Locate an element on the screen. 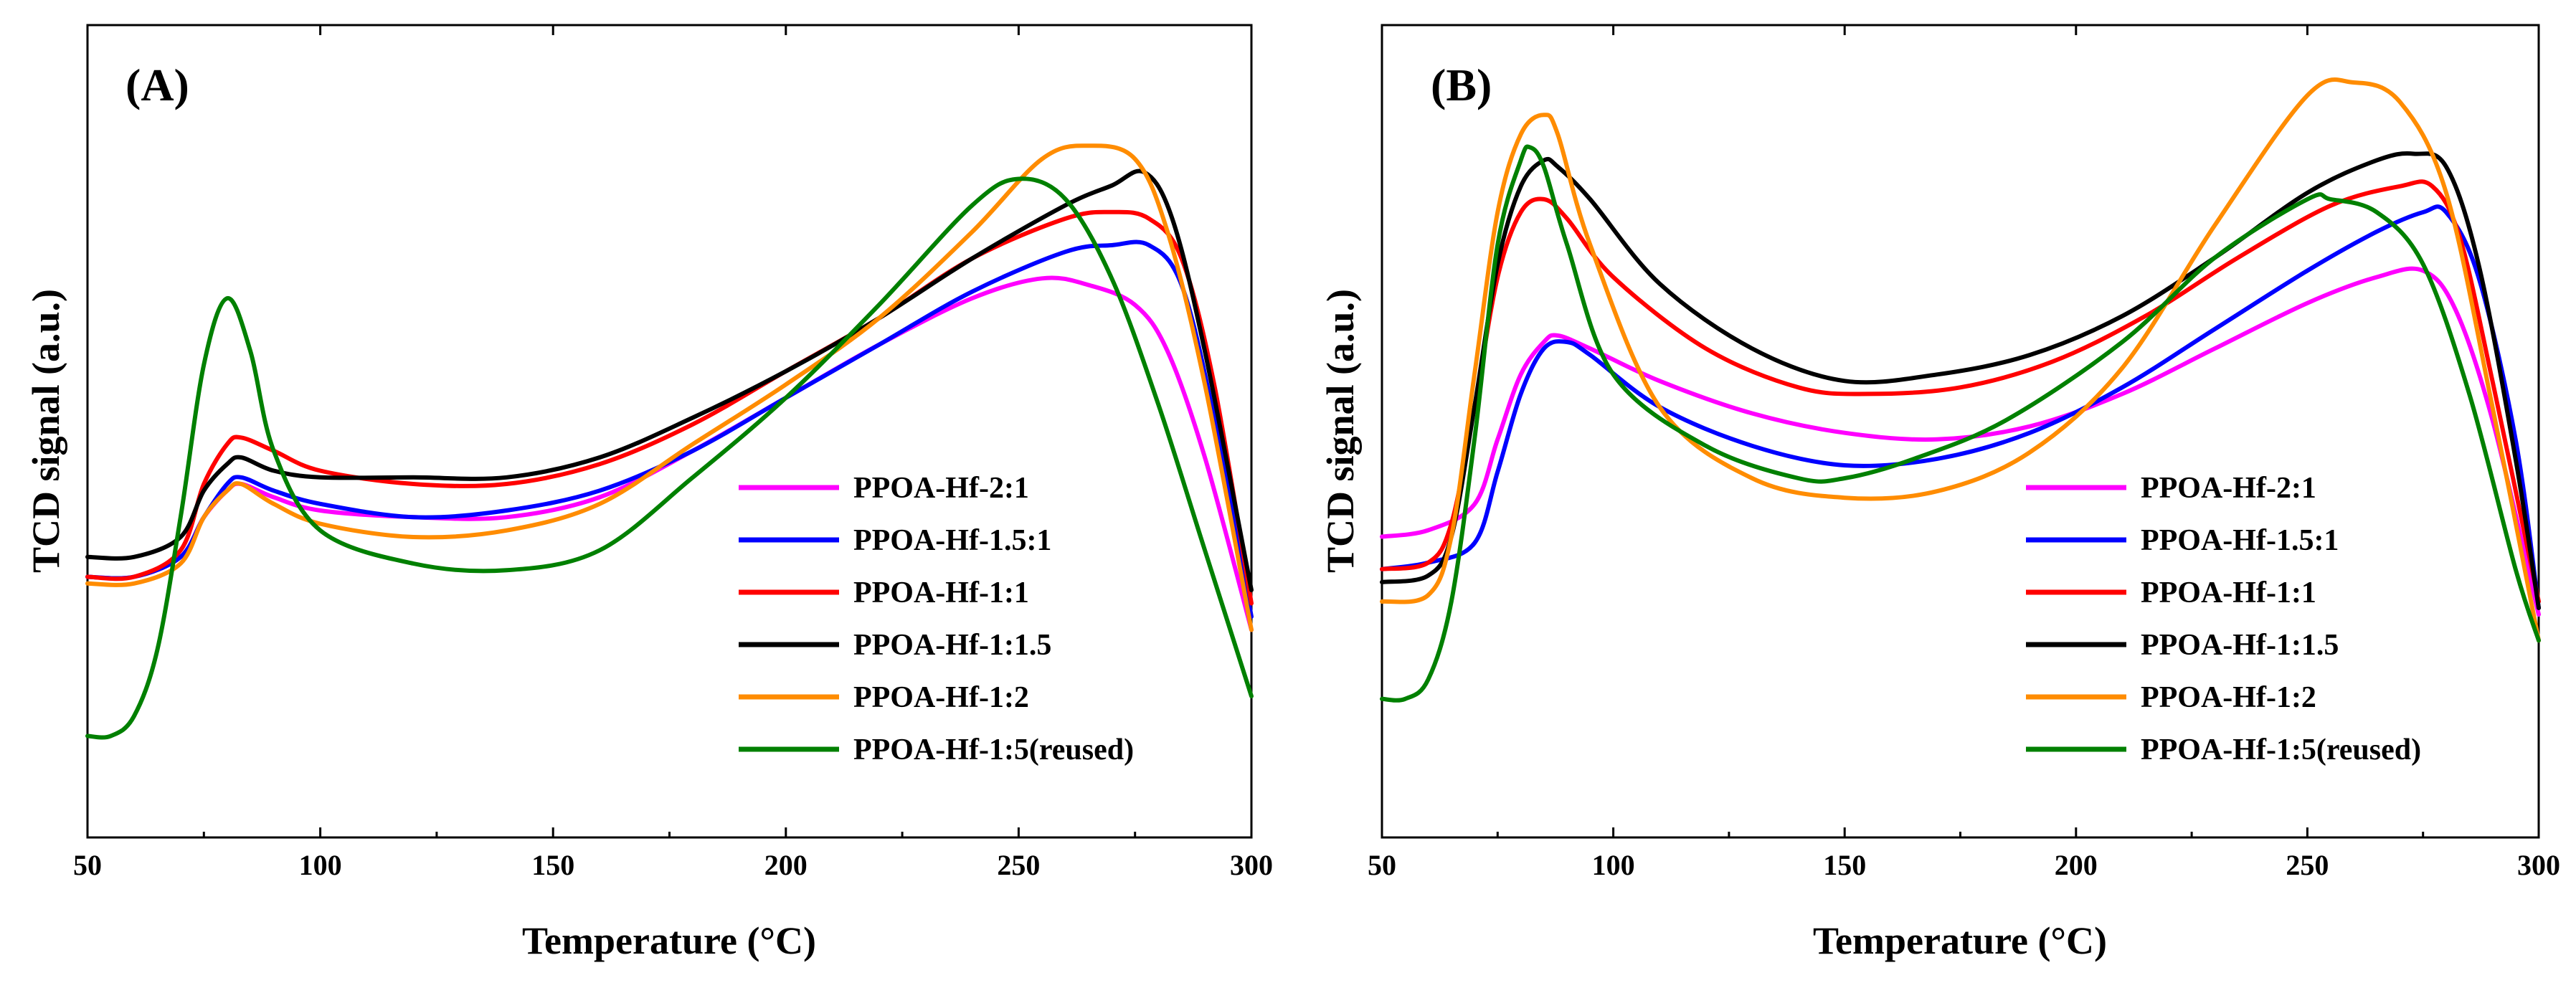  y-axis-title-a: TCD signal (a.u.) is located at coordinates (45, 431).